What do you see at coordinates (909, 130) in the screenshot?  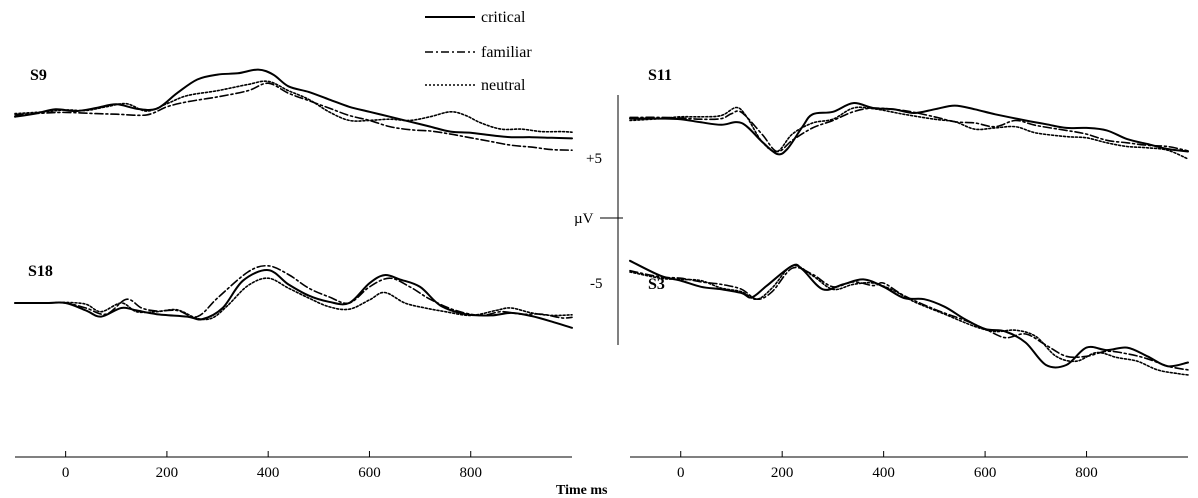 I see `series-familiar-s11` at bounding box center [909, 130].